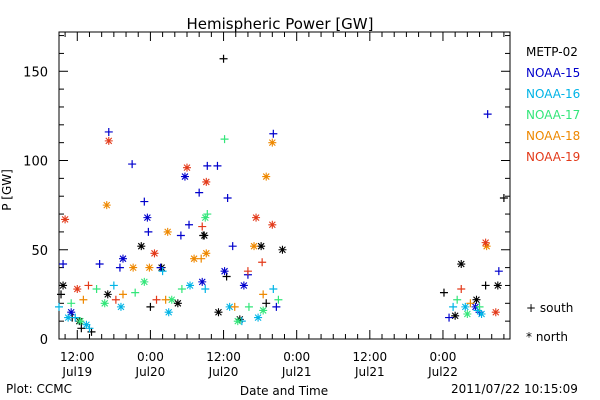  What do you see at coordinates (549, 308) in the screenshot?
I see `legend-symbol: + south` at bounding box center [549, 308].